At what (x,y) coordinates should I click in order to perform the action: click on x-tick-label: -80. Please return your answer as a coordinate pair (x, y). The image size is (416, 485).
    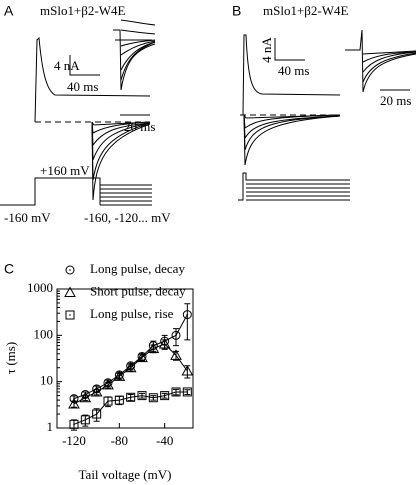
    Looking at the image, I should click on (119, 440).